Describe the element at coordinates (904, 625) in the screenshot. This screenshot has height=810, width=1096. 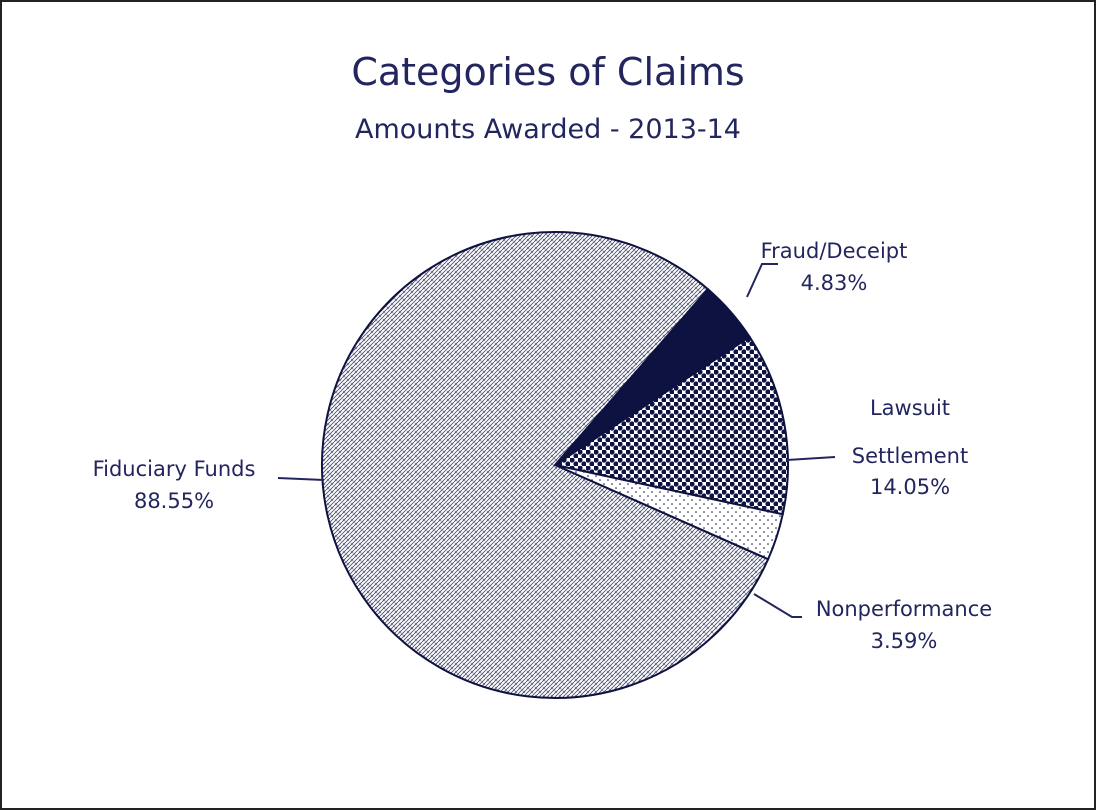
I see `slice-label: Nonperformance 3.59%` at that location.